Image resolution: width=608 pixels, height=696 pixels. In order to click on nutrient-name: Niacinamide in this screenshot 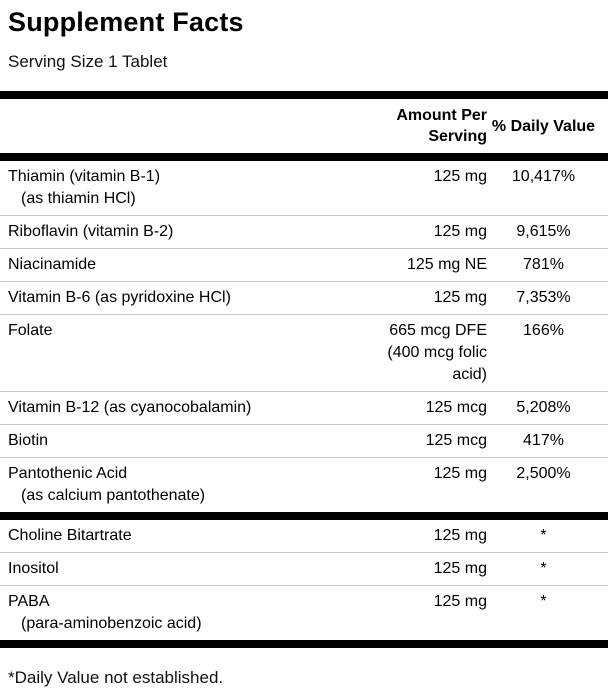, I will do `click(52, 264)`.